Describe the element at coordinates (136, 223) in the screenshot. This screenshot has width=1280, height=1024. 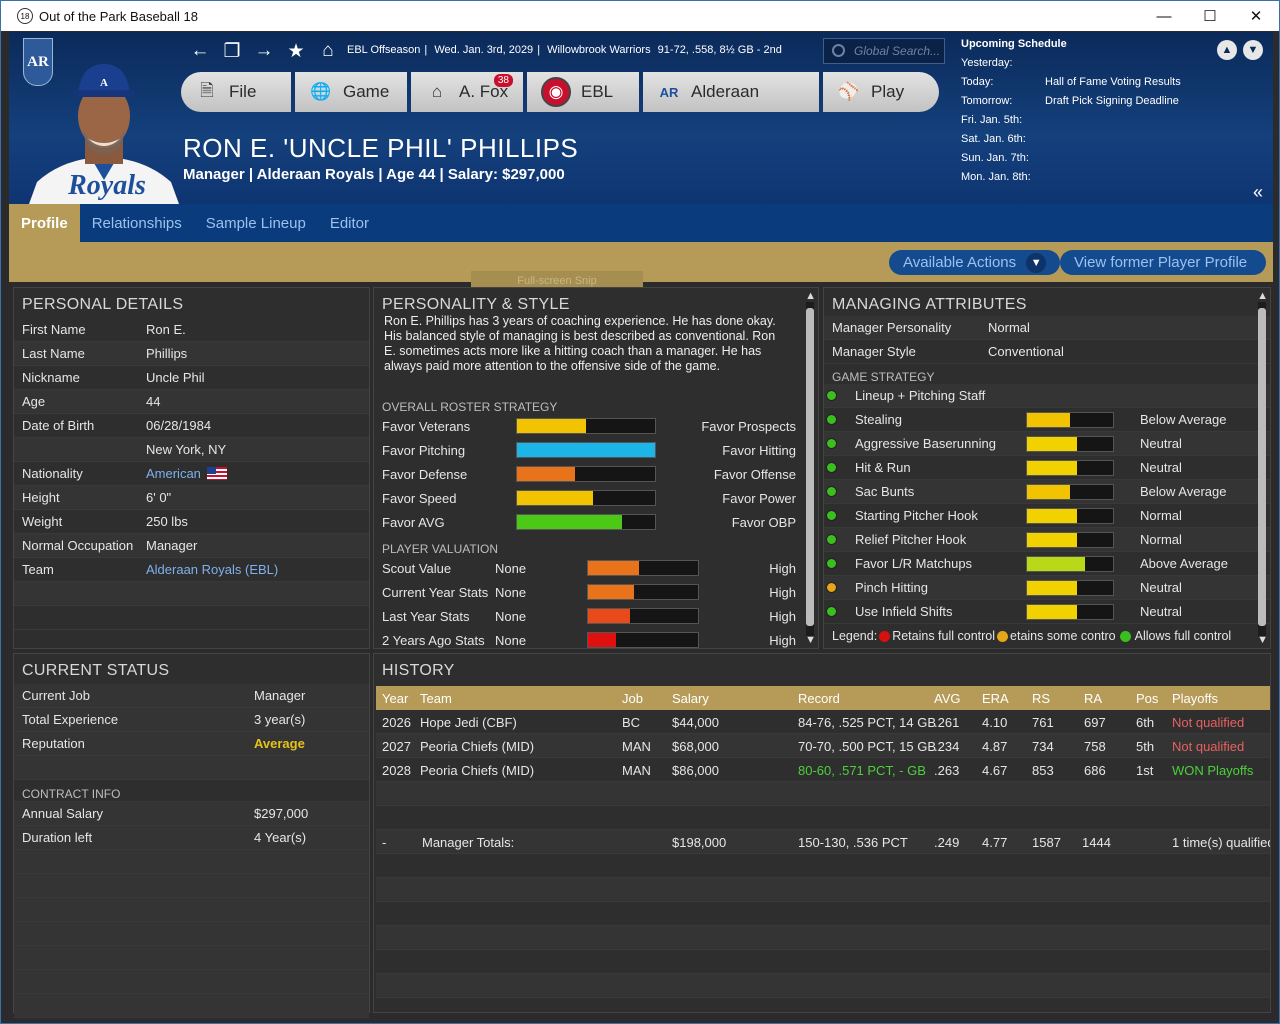
I see `tab-relationships: Relationships` at that location.